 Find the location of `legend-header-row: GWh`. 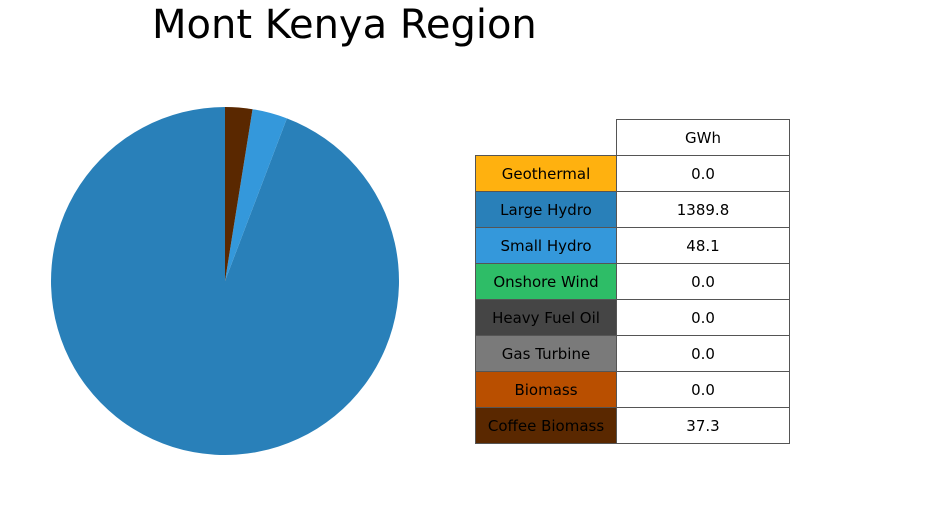

legend-header-row: GWh is located at coordinates (633, 137).